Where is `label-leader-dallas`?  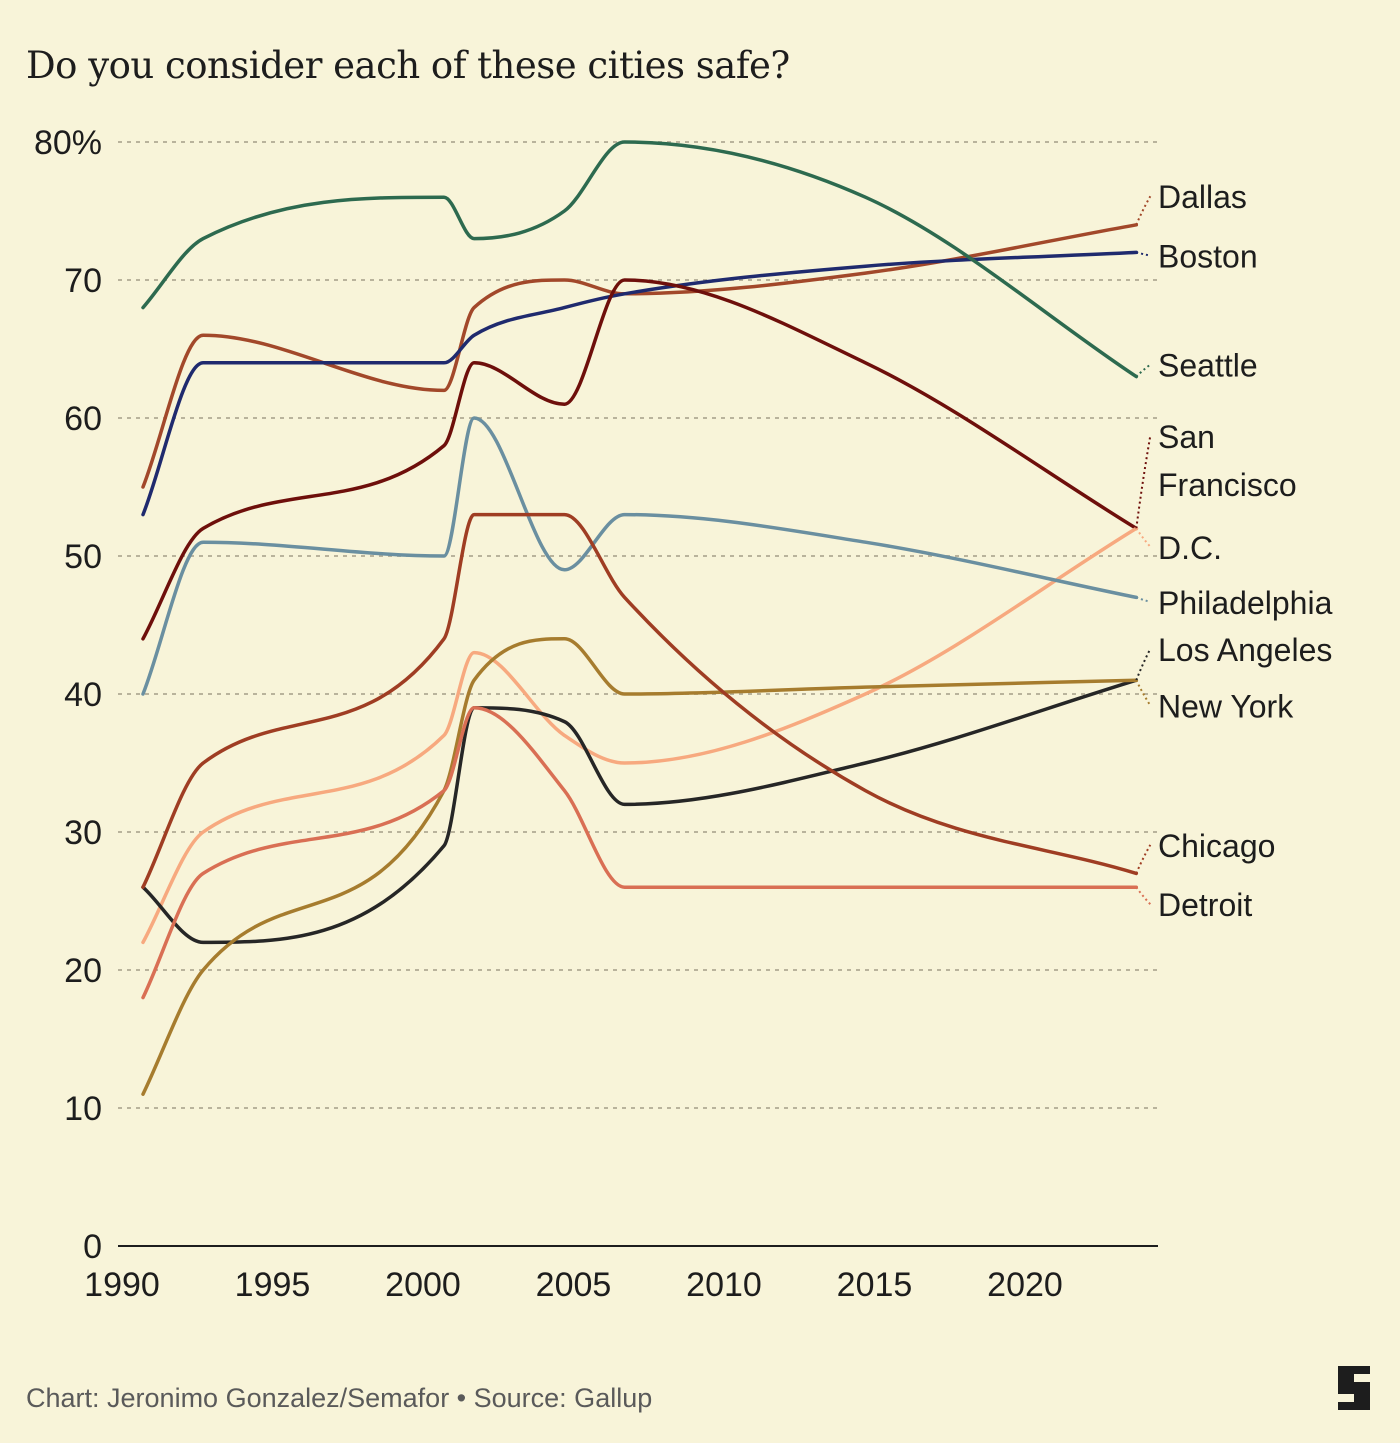
label-leader-dallas is located at coordinates (1143, 210).